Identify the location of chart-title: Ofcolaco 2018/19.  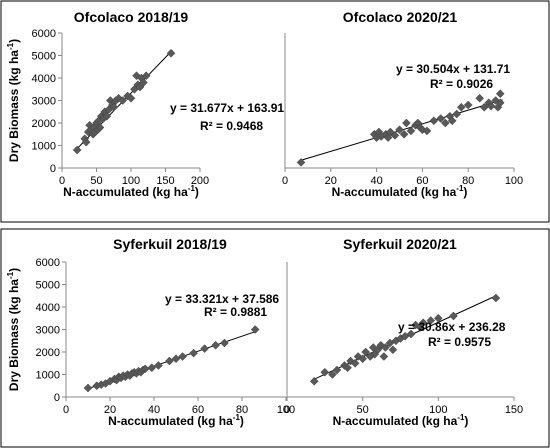
(131, 17).